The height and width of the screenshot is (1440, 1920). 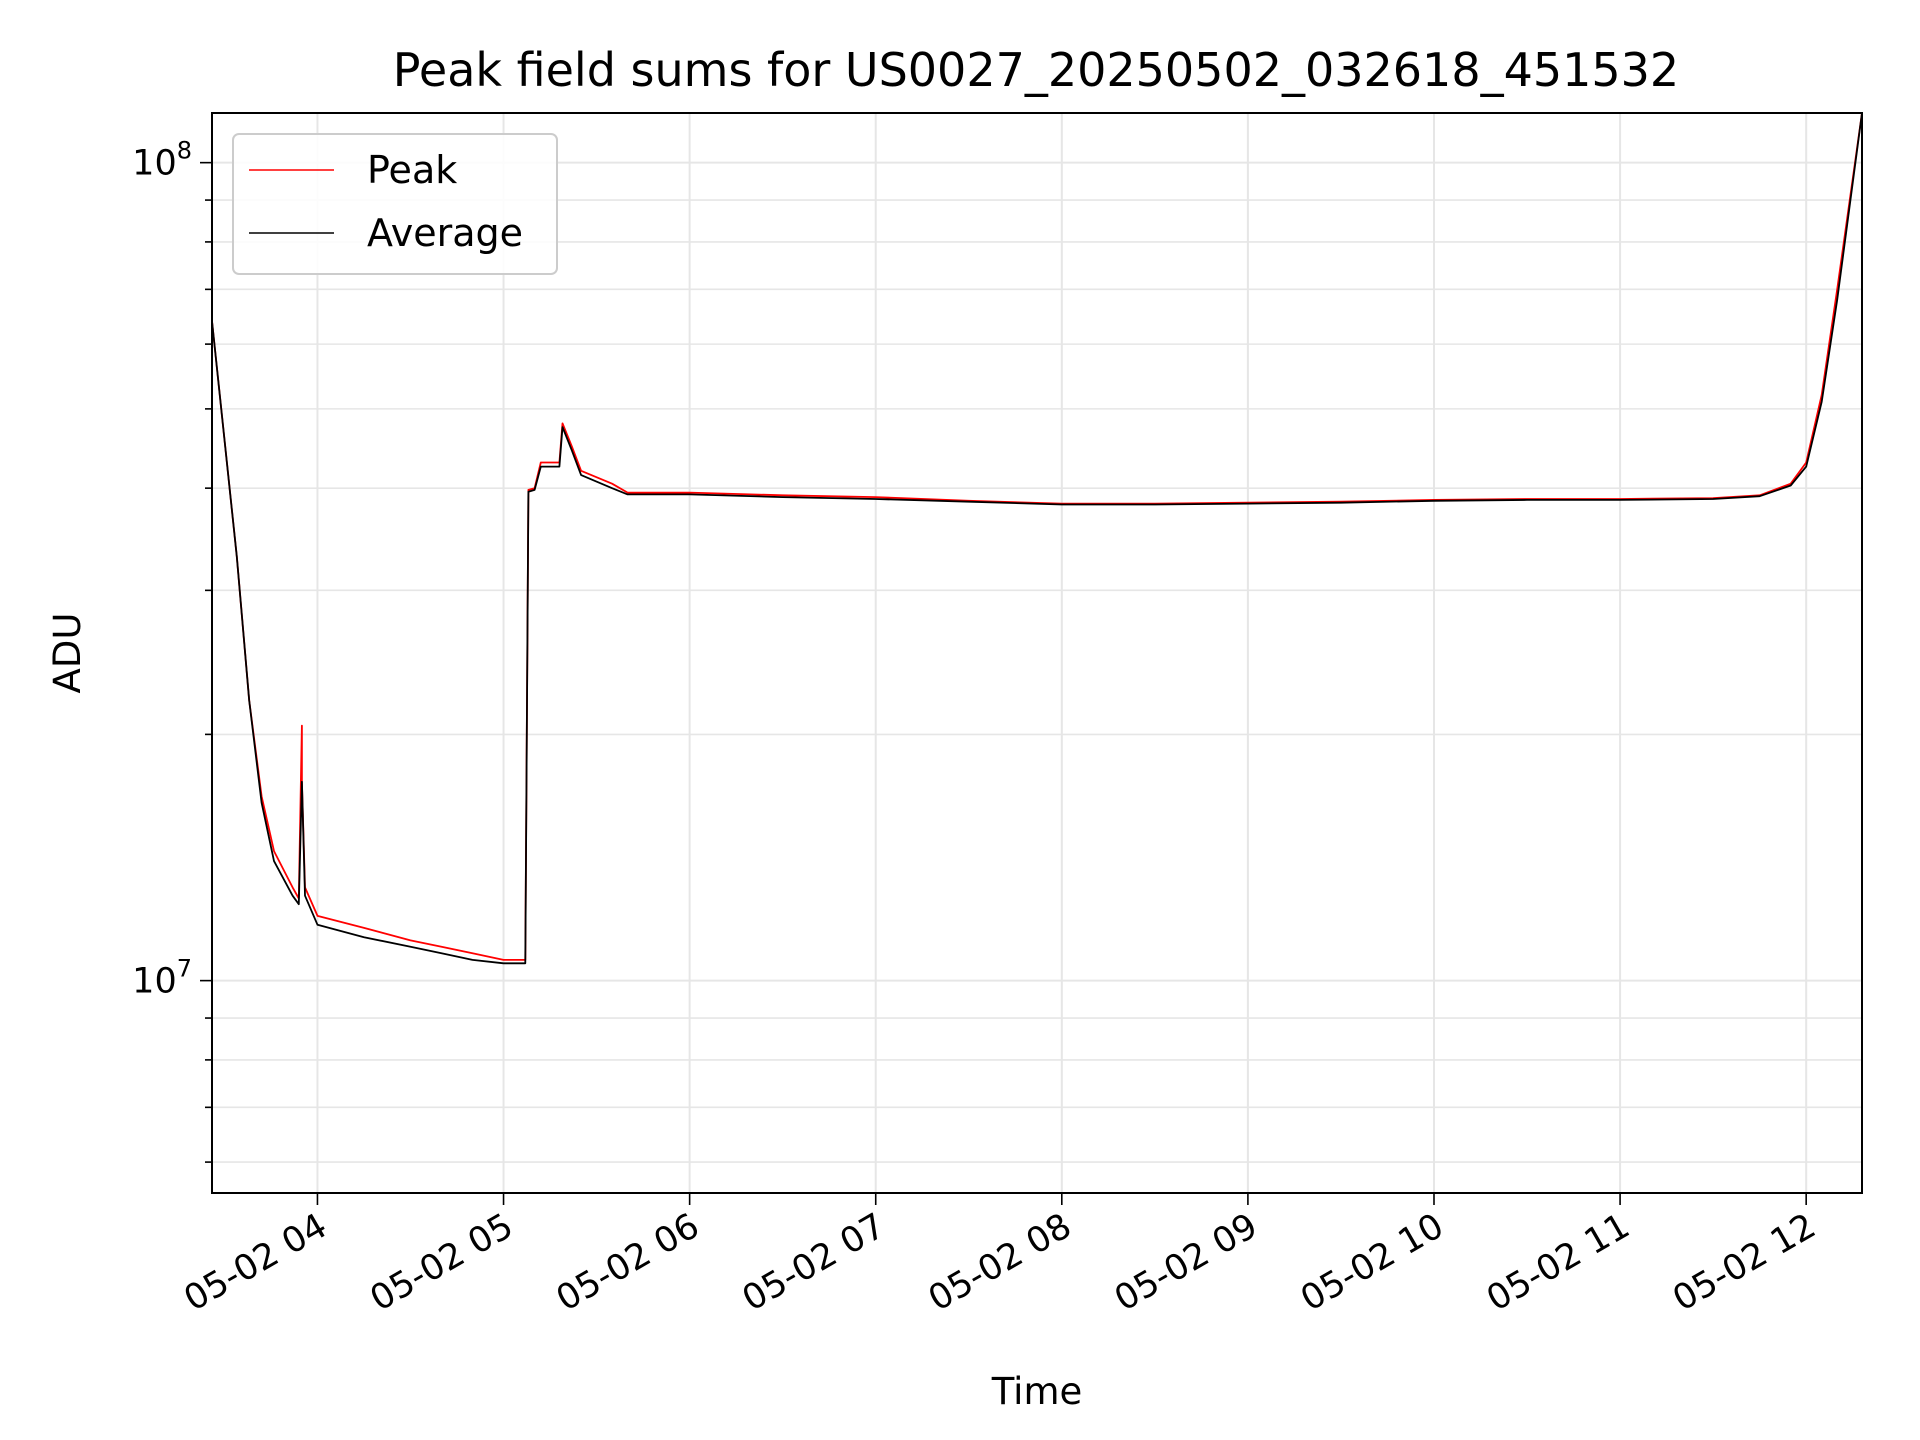 I want to click on legend-label-peak: Peak, so click(x=412, y=170).